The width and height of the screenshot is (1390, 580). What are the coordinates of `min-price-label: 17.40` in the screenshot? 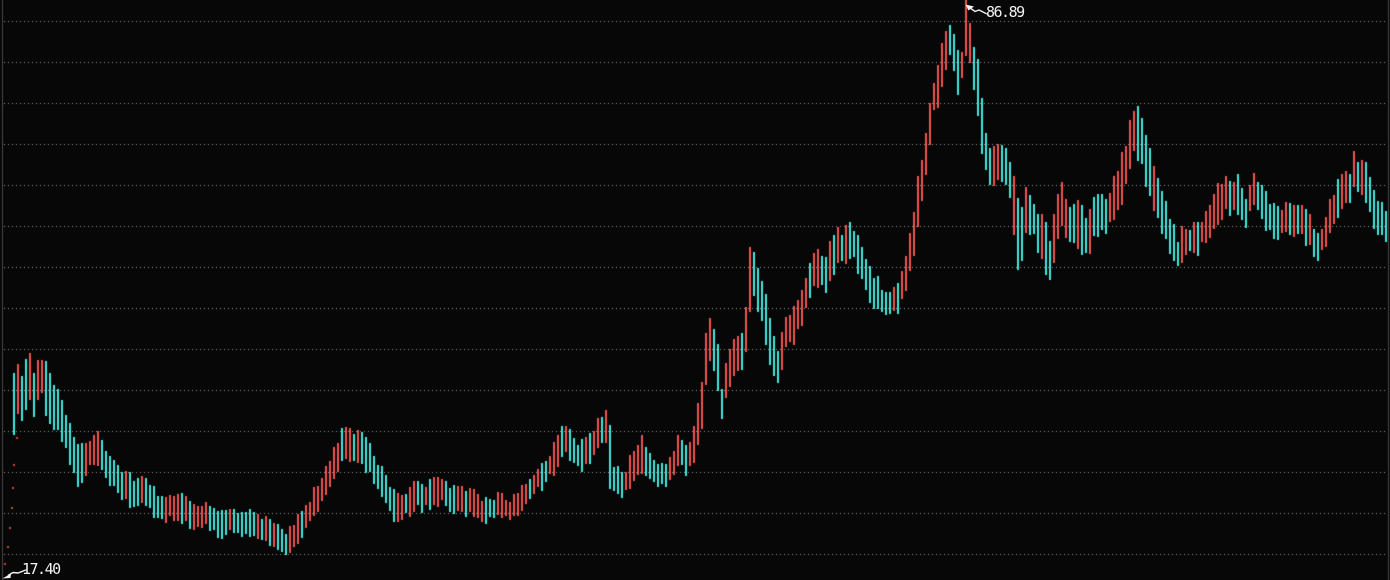 It's located at (41, 569).